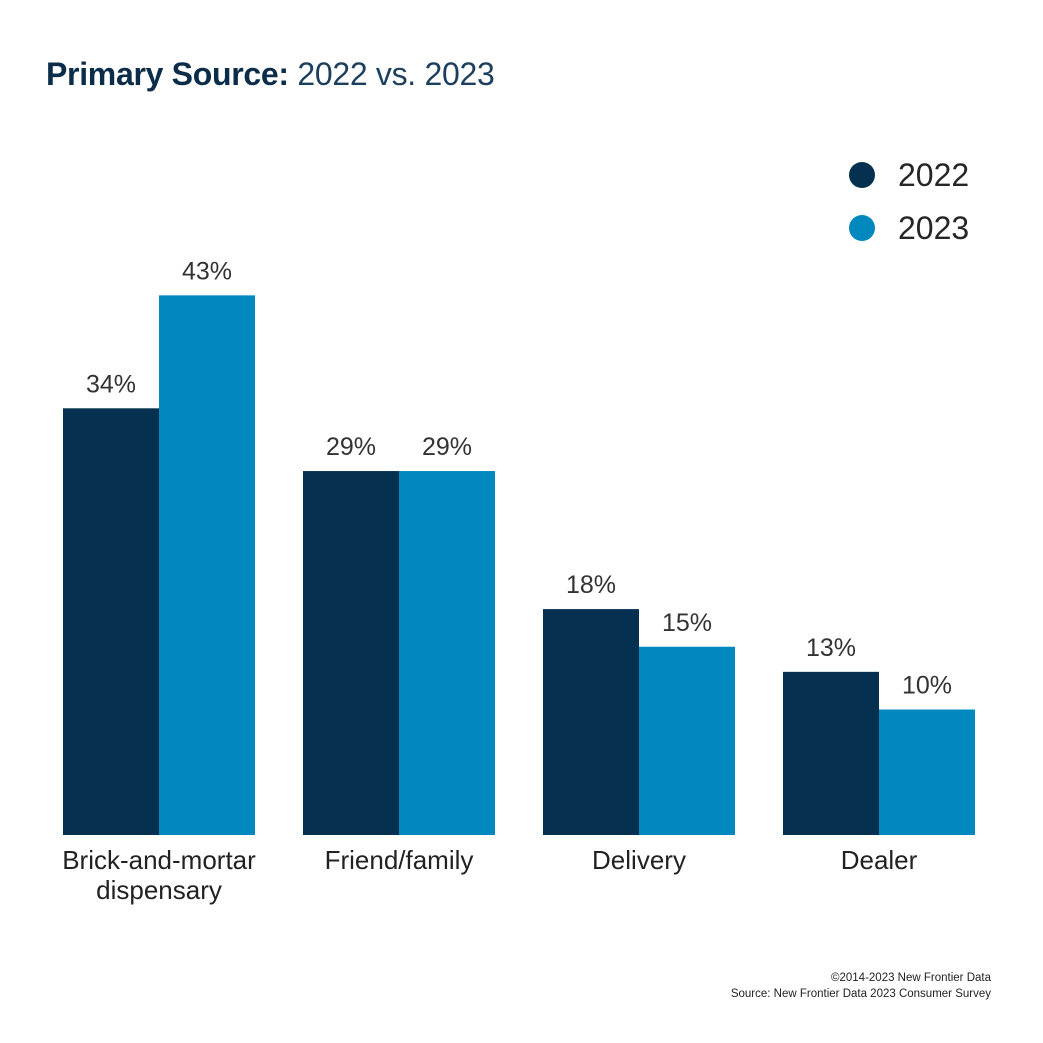 Image resolution: width=1043 pixels, height=1043 pixels. I want to click on data-label-2023-3: 10%, so click(927, 686).